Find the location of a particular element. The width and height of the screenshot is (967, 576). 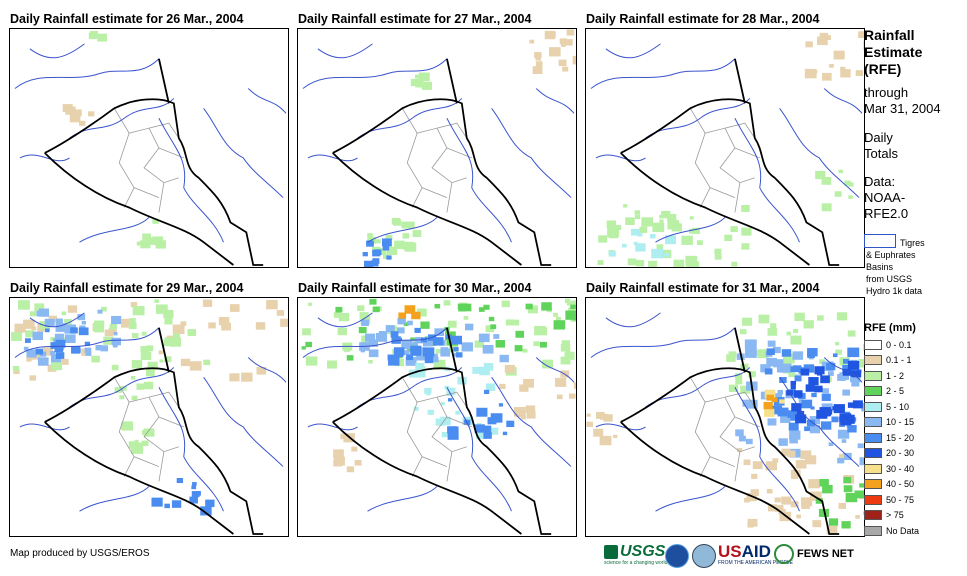

sidebar-title: Rainfall Estimate (RFE) is located at coordinates (893, 52).